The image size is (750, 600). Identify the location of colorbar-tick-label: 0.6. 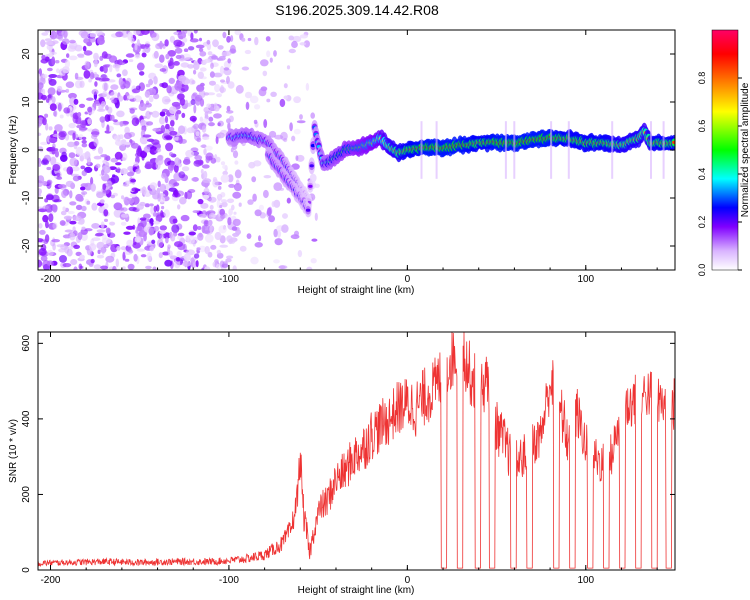
(702, 126).